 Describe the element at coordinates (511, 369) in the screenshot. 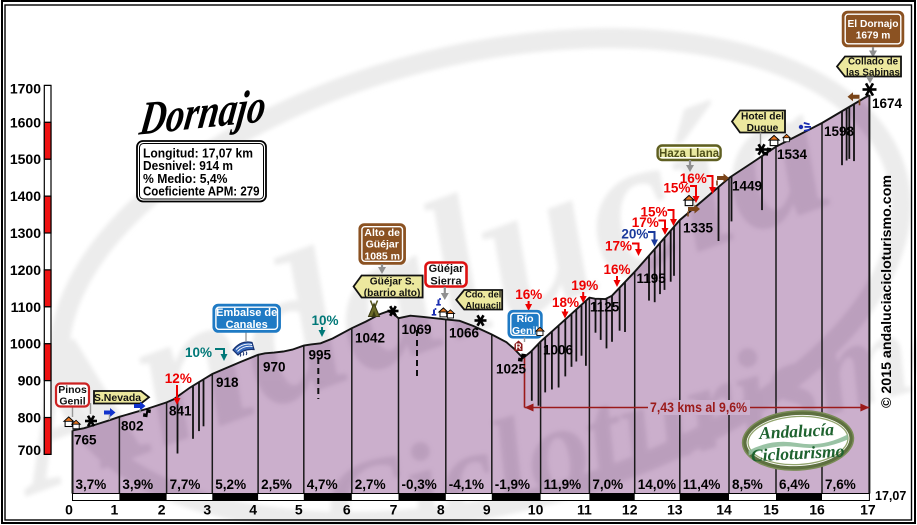

I see `svg-text: 1025` at that location.